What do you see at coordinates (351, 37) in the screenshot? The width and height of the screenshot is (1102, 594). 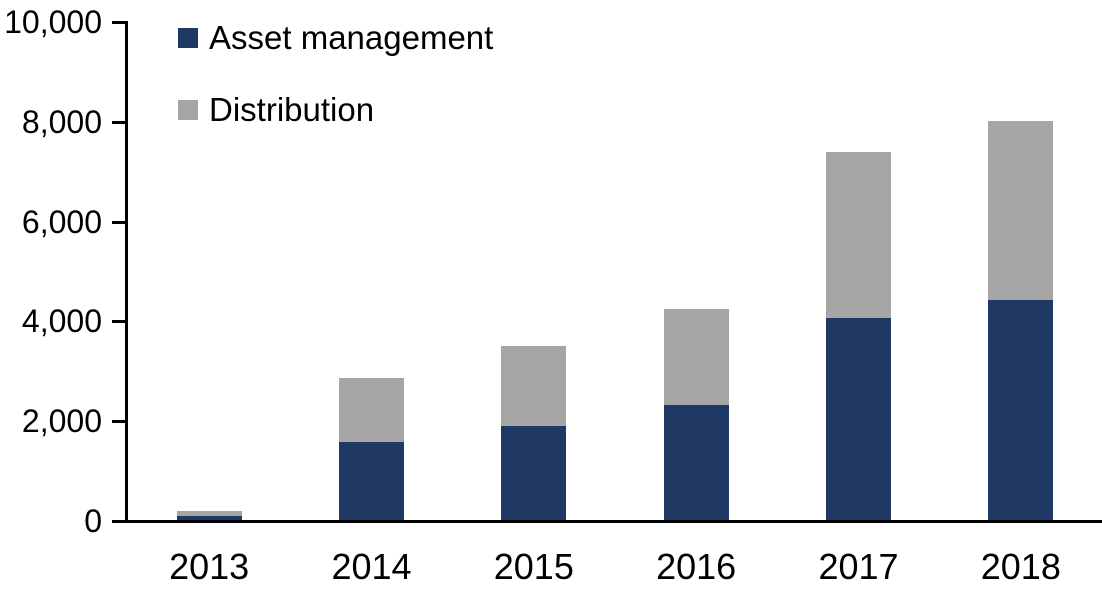 I see `legend-label: Asset management` at bounding box center [351, 37].